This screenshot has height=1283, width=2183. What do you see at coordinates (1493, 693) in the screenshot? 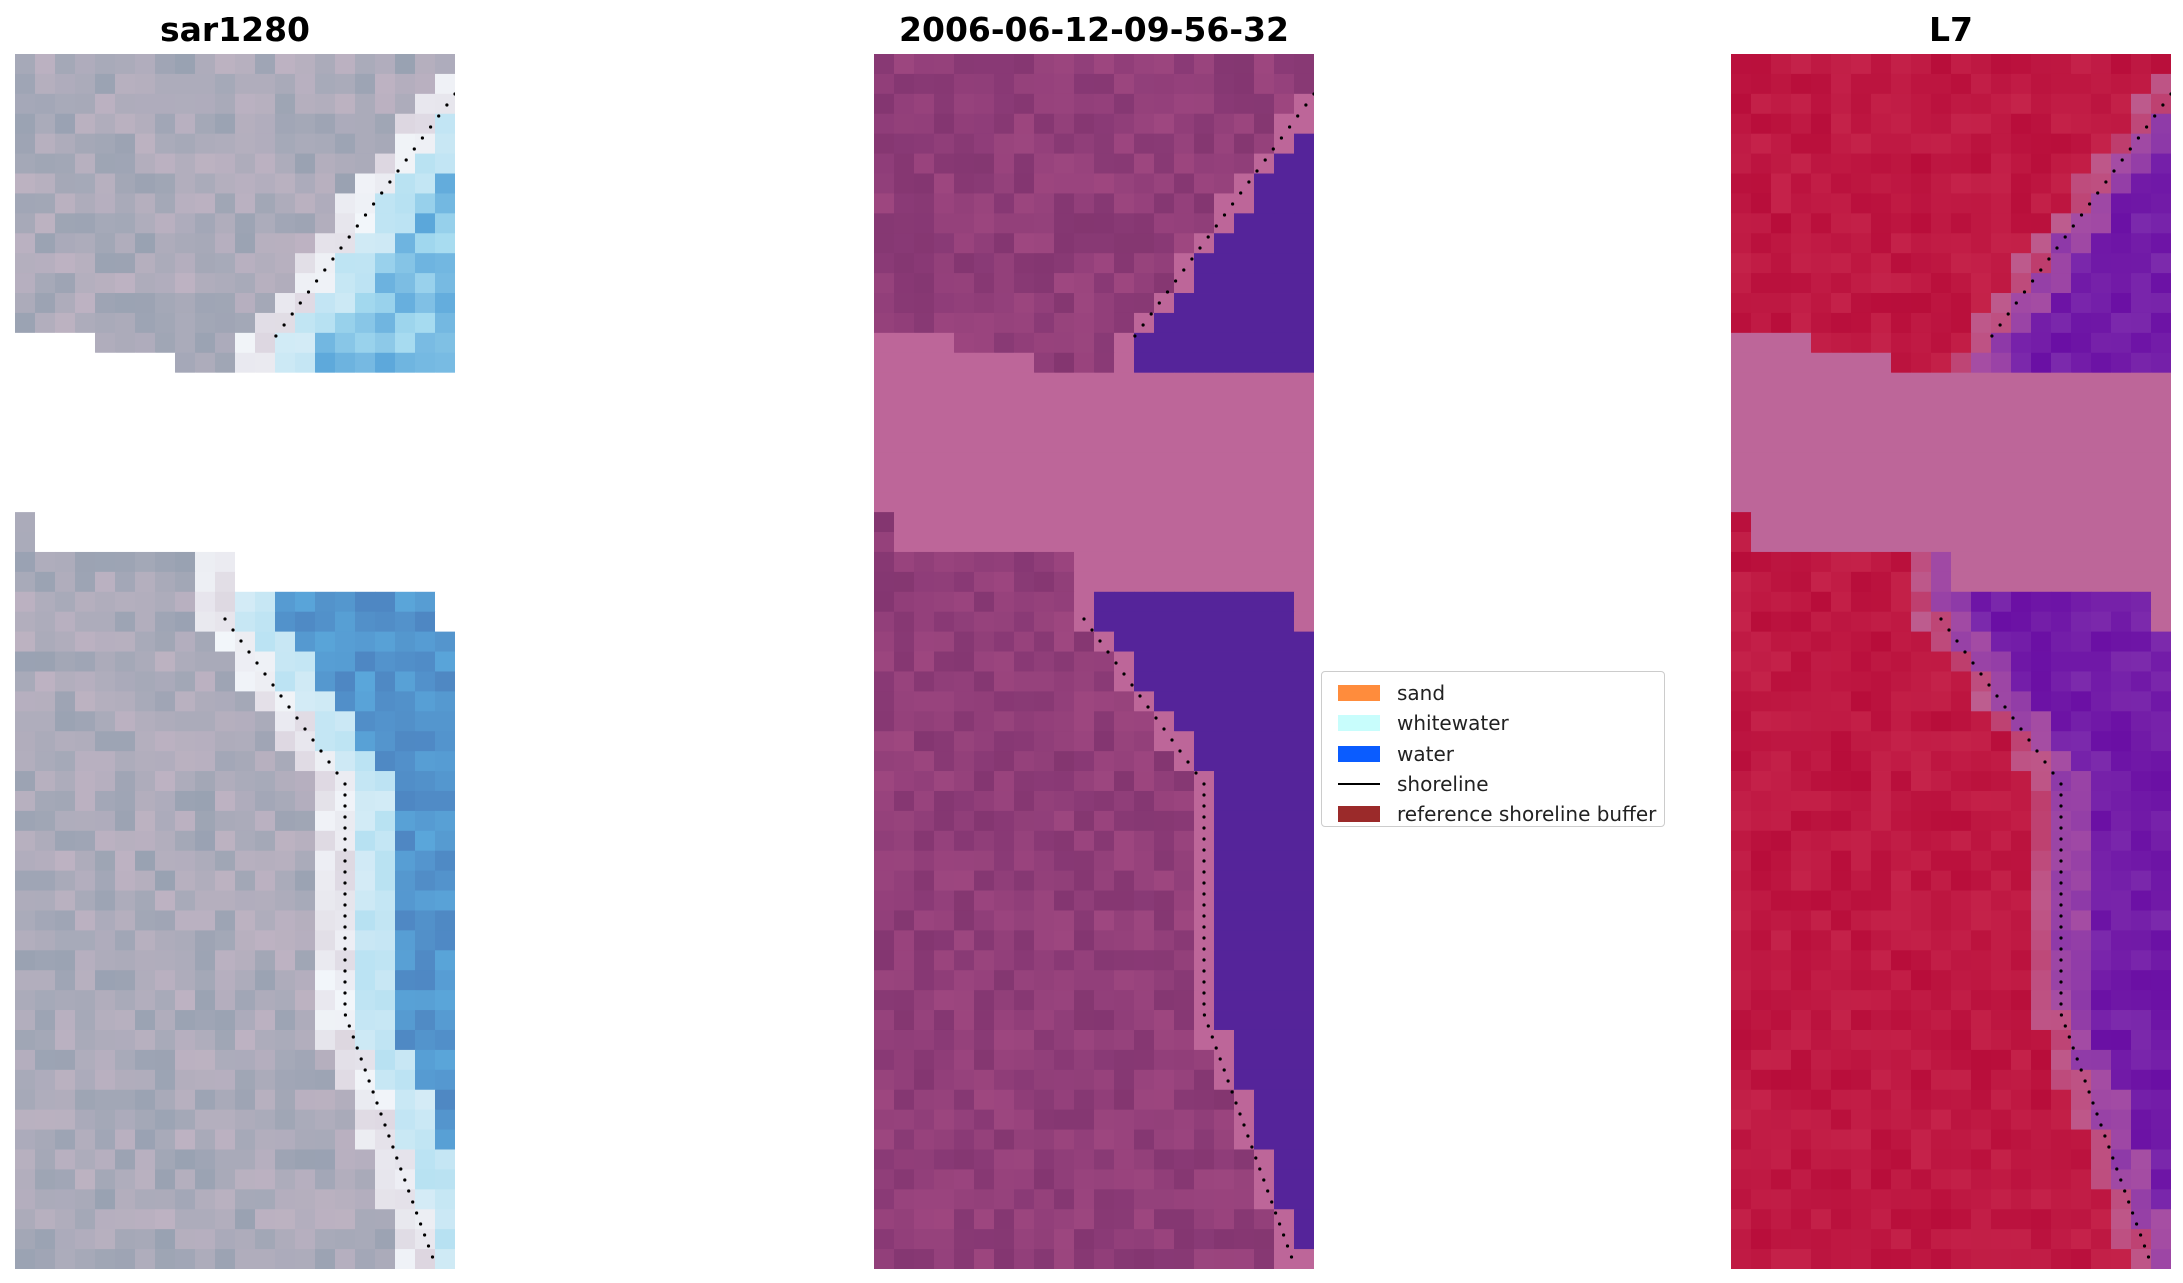
I see `legend-item-sand: sand` at bounding box center [1493, 693].